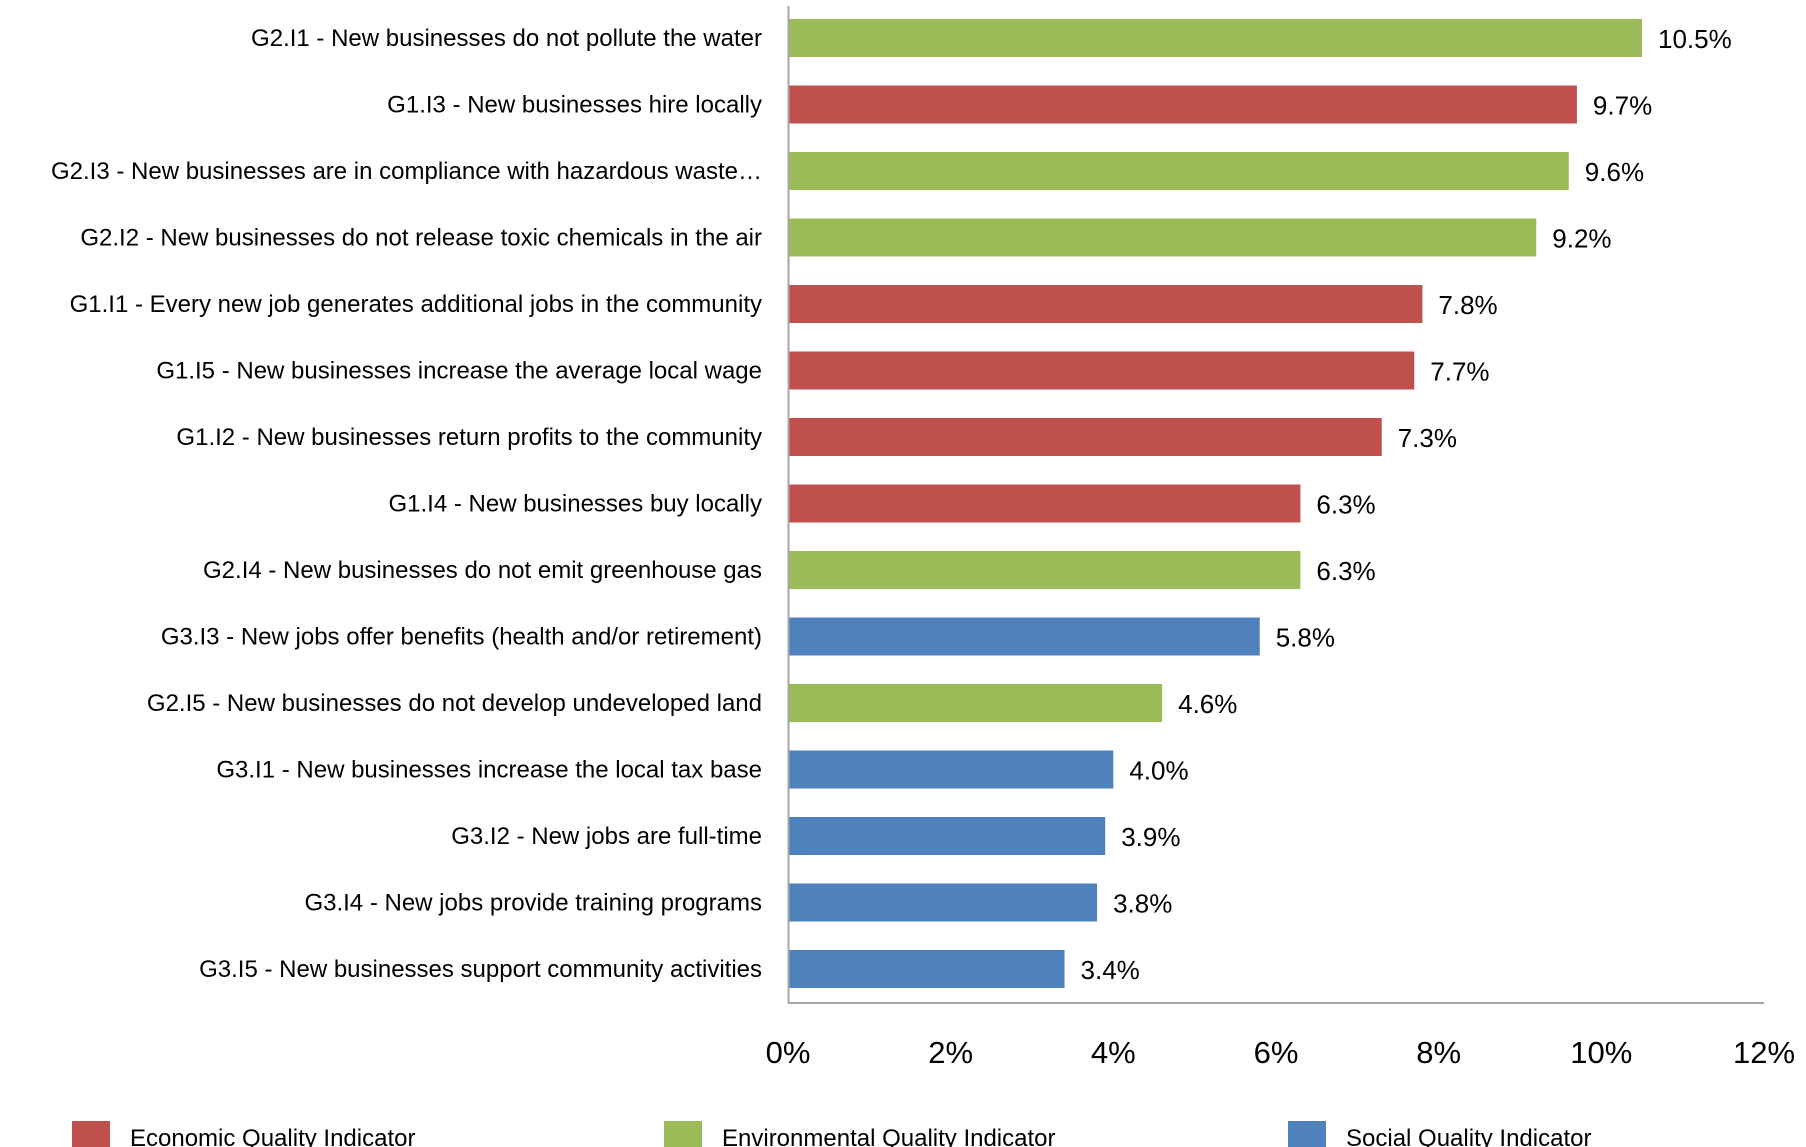 Image resolution: width=1806 pixels, height=1147 pixels. I want to click on x-tick-label-2: 2%, so click(950, 1052).